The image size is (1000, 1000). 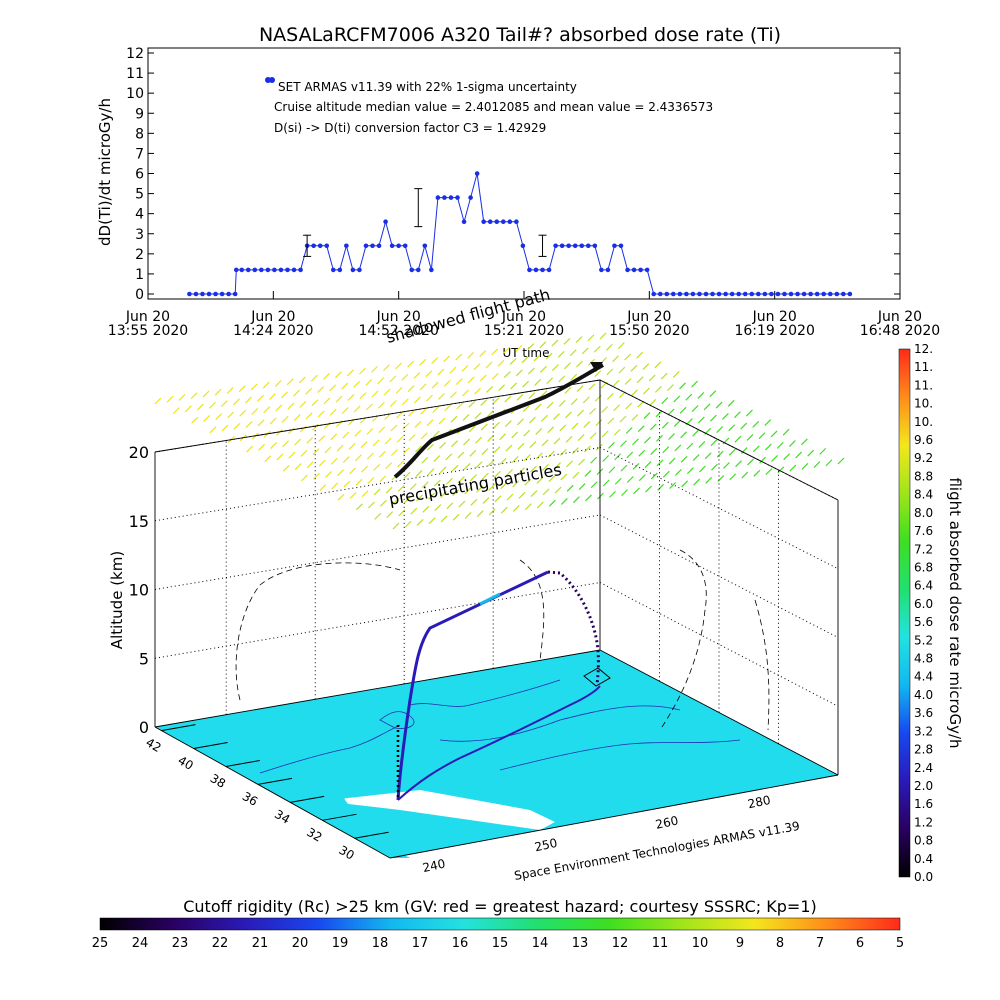 What do you see at coordinates (340, 943) in the screenshot?
I see `rigidity-colorbar-tick-label: 19` at bounding box center [340, 943].